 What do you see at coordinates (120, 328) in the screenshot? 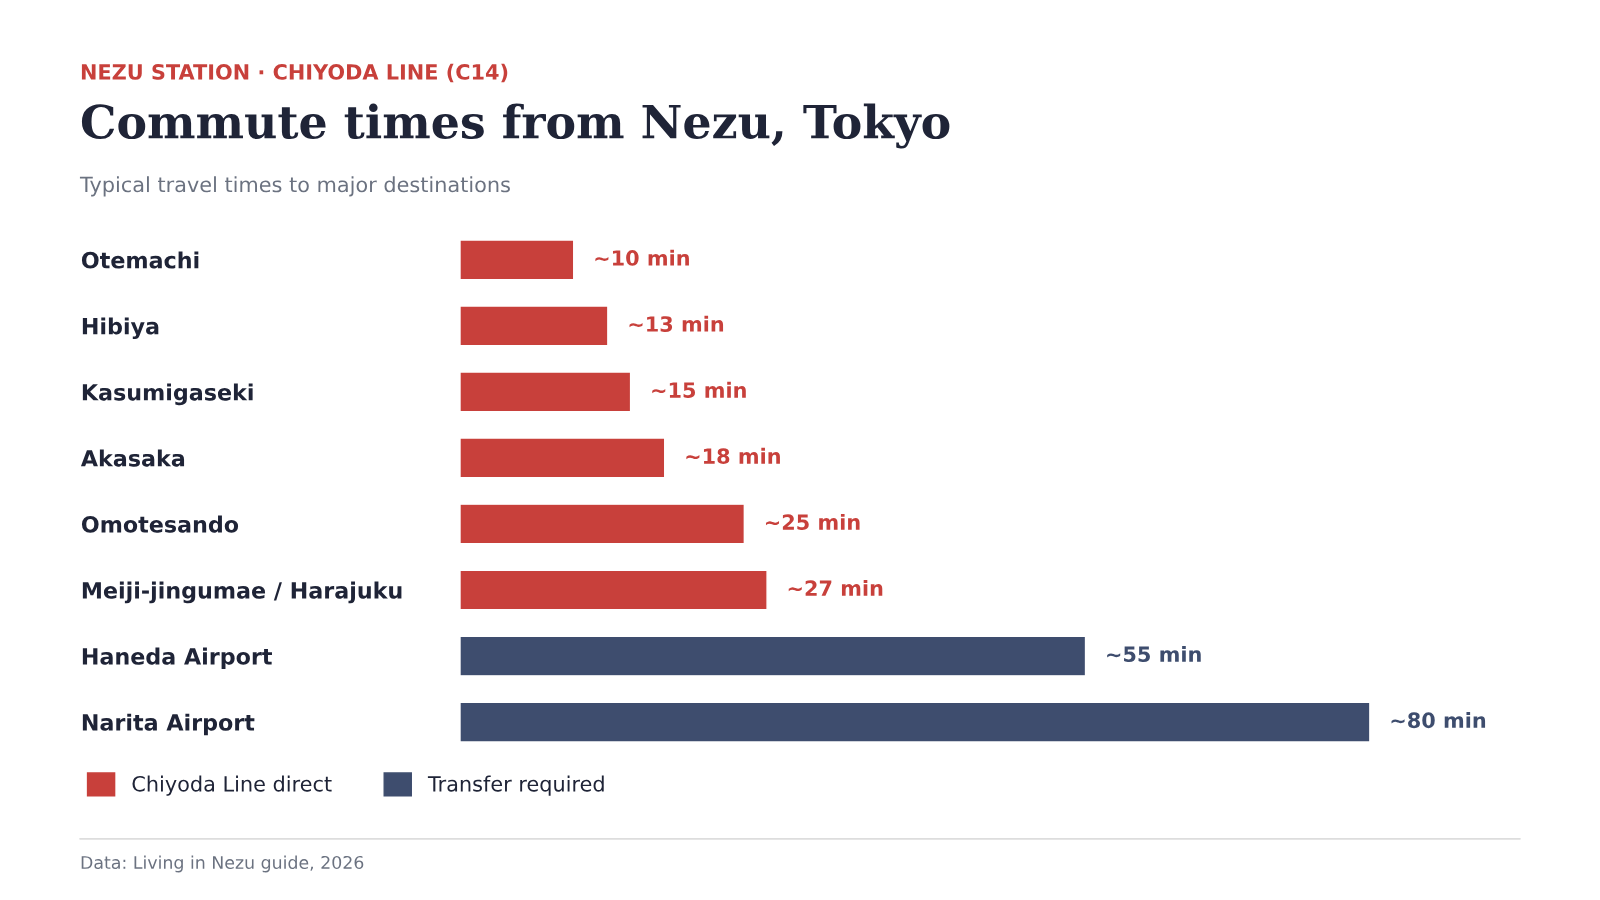
I see `y-tick-label: Hibiya` at bounding box center [120, 328].